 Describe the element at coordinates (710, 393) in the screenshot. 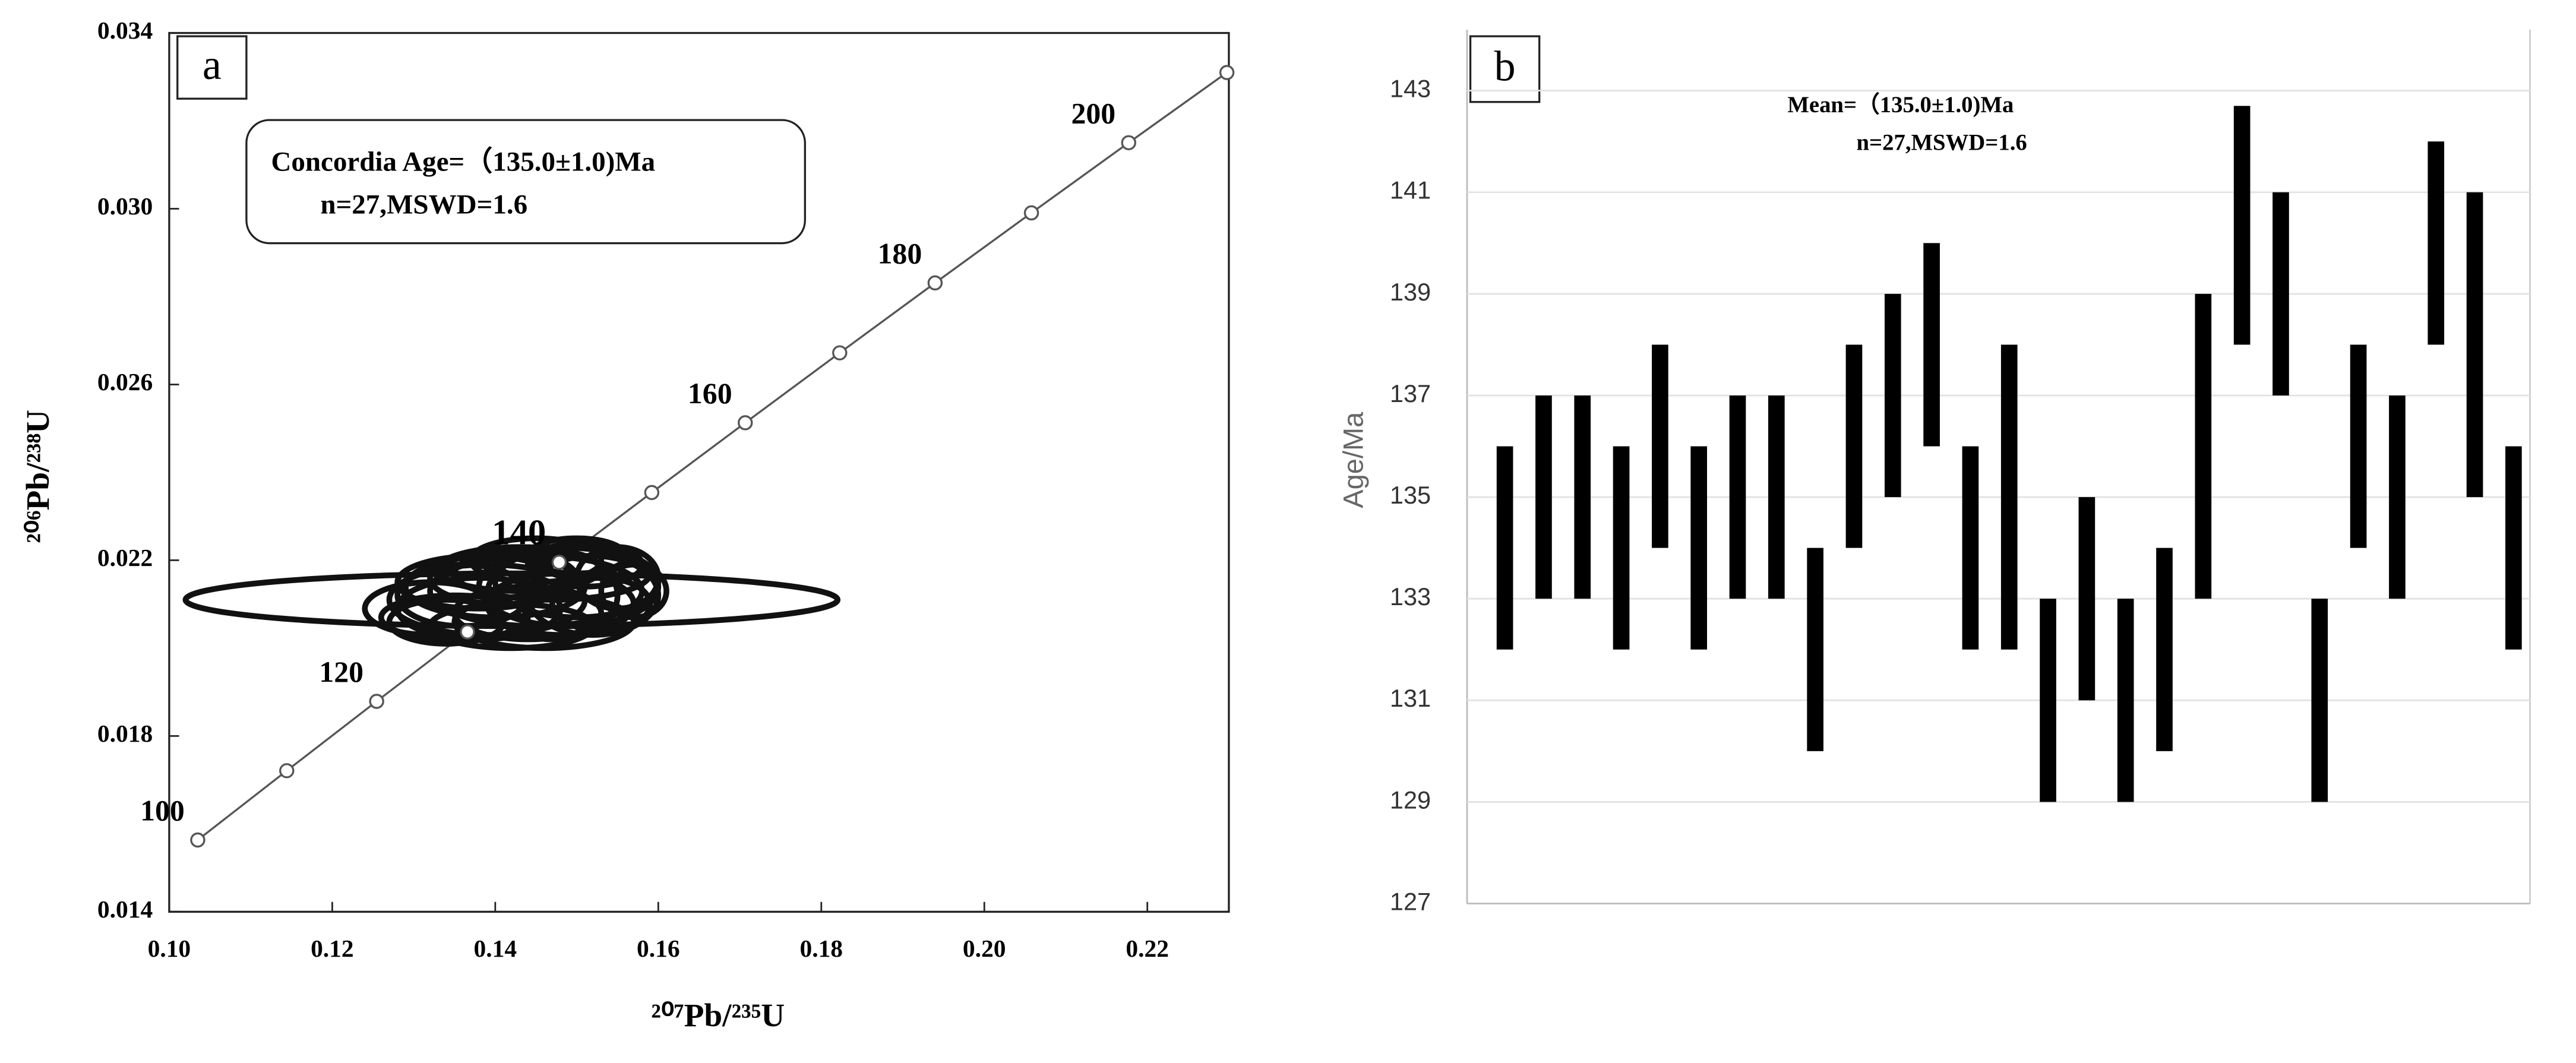

I see `age-label: 160` at that location.